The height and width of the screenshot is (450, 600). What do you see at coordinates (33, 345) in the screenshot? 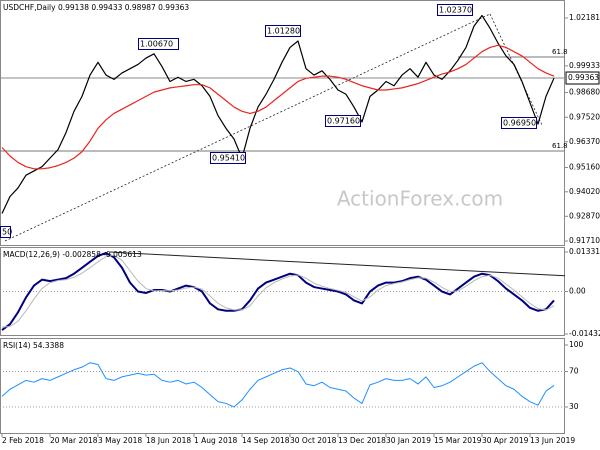
I see `panel-title: RSI(14) 54.3388` at bounding box center [33, 345].